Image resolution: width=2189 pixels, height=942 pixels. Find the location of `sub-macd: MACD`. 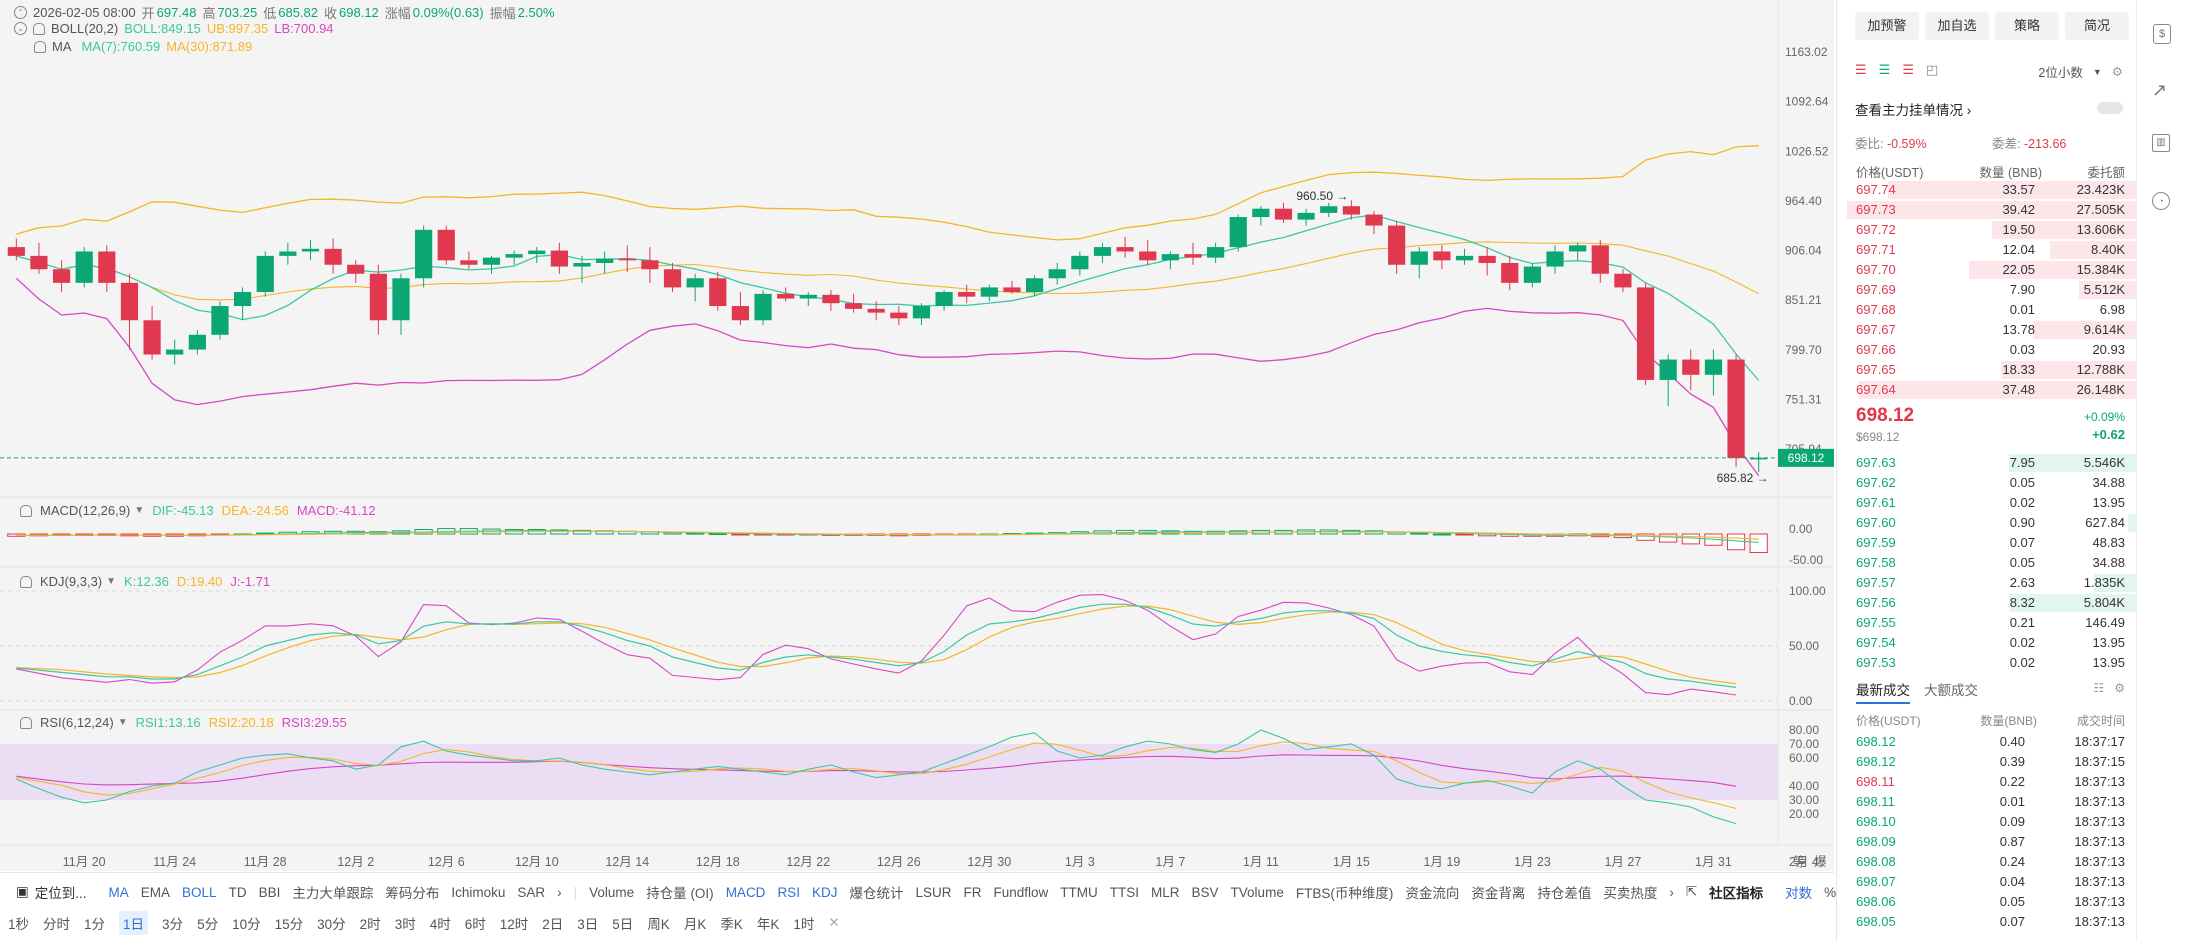

sub-macd: MACD is located at coordinates (745, 892).